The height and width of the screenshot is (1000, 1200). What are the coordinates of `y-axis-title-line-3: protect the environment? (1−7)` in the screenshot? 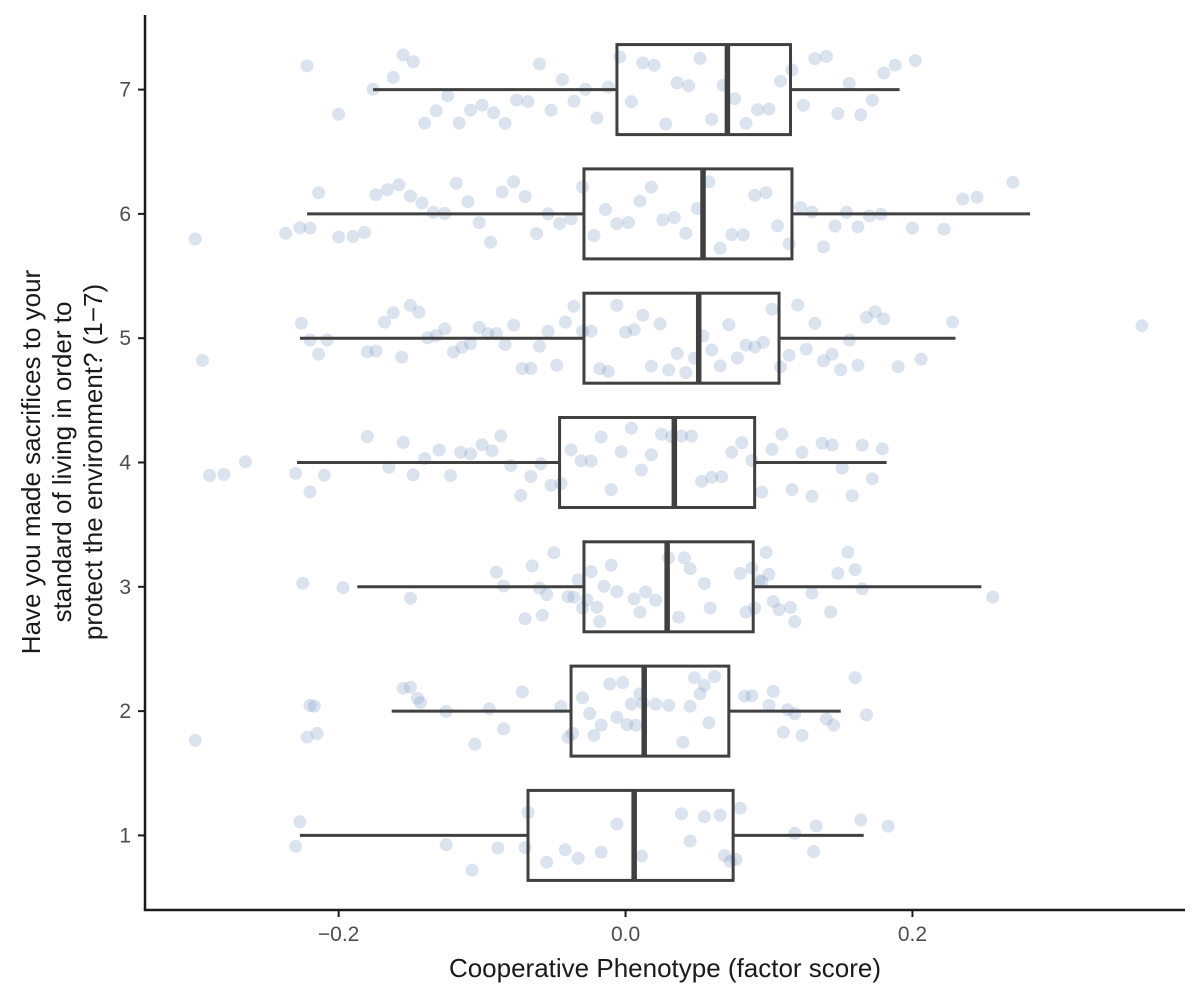 It's located at (93, 462).